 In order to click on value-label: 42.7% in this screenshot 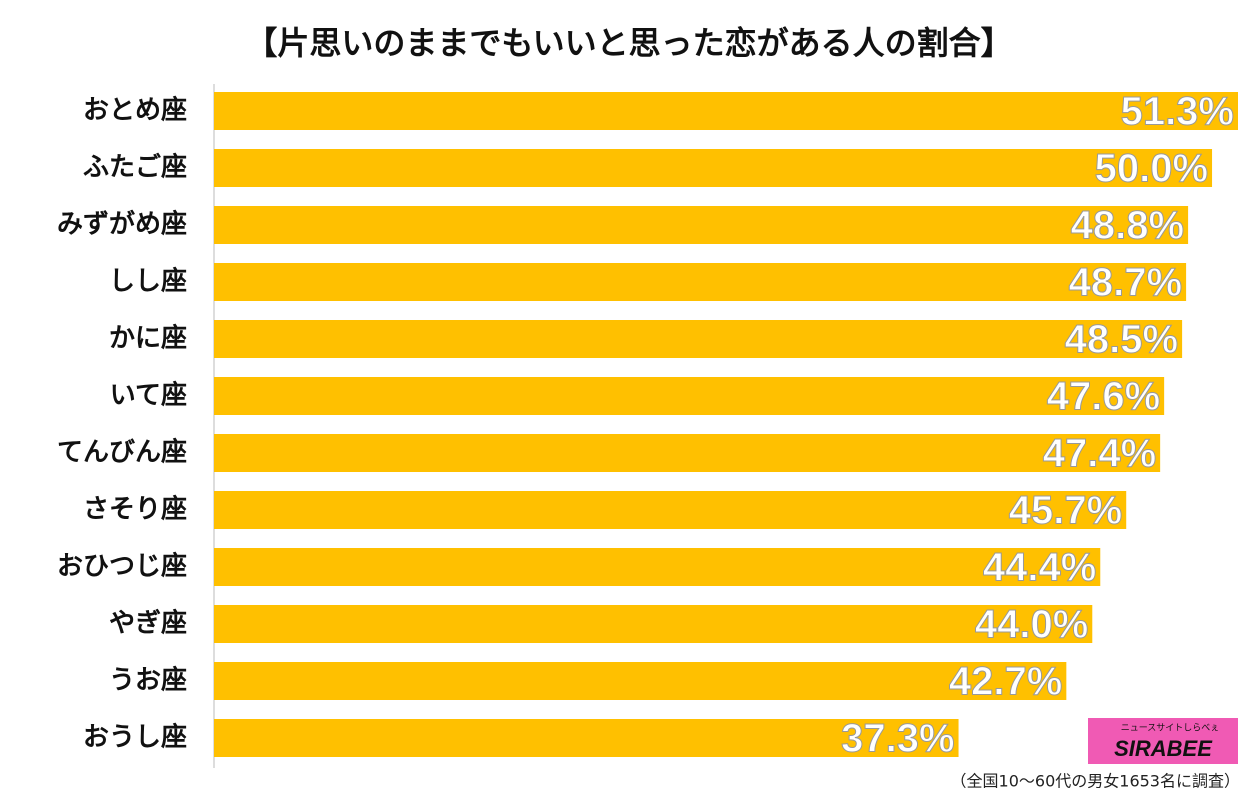, I will do `click(1005, 682)`.